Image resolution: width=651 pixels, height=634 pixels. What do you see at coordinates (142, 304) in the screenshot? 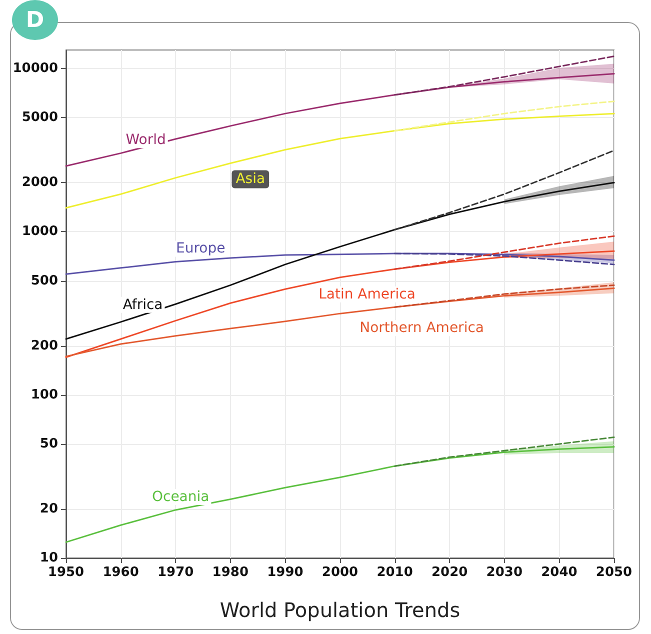
I see `series-label: Africa` at bounding box center [142, 304].